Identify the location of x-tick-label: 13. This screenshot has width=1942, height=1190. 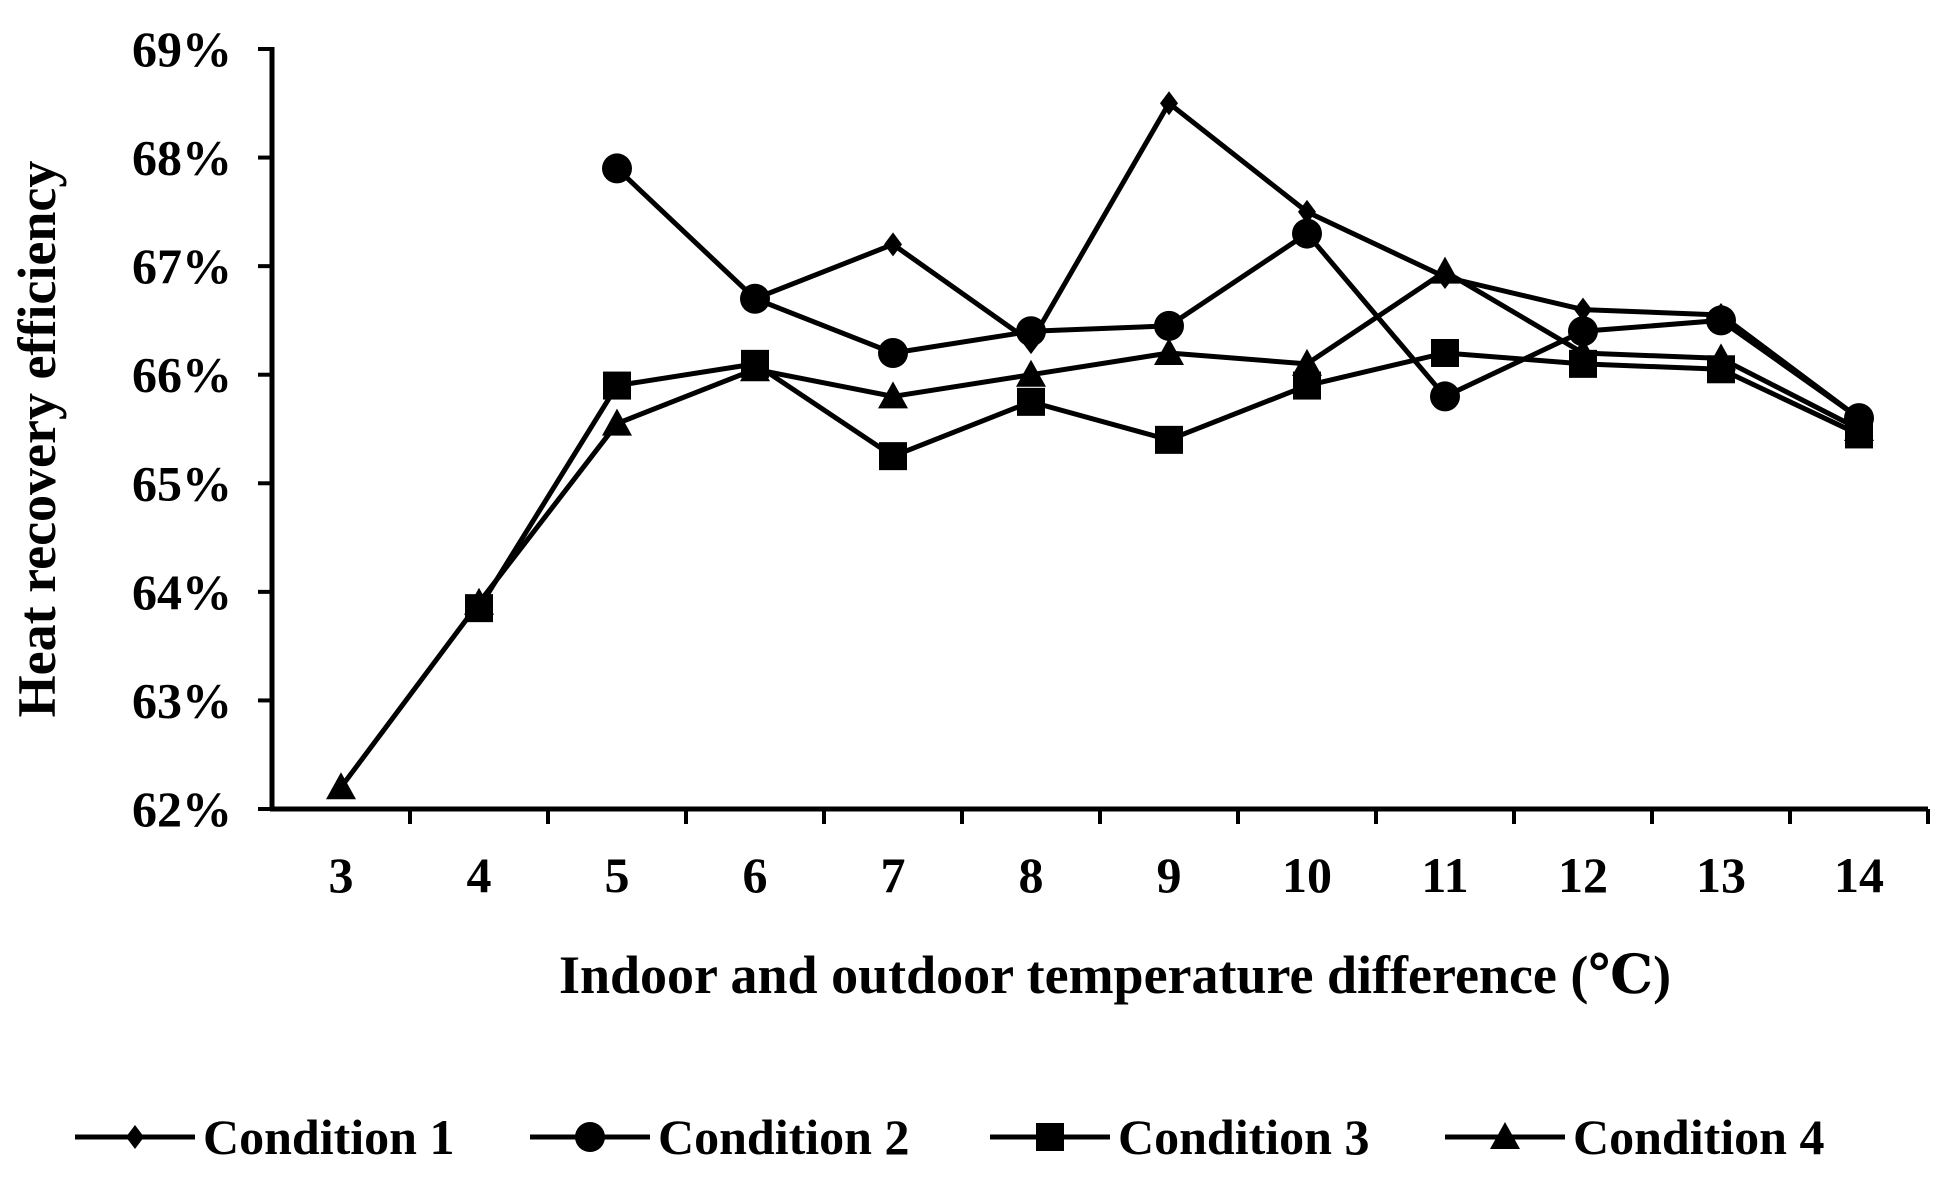
(1721, 875).